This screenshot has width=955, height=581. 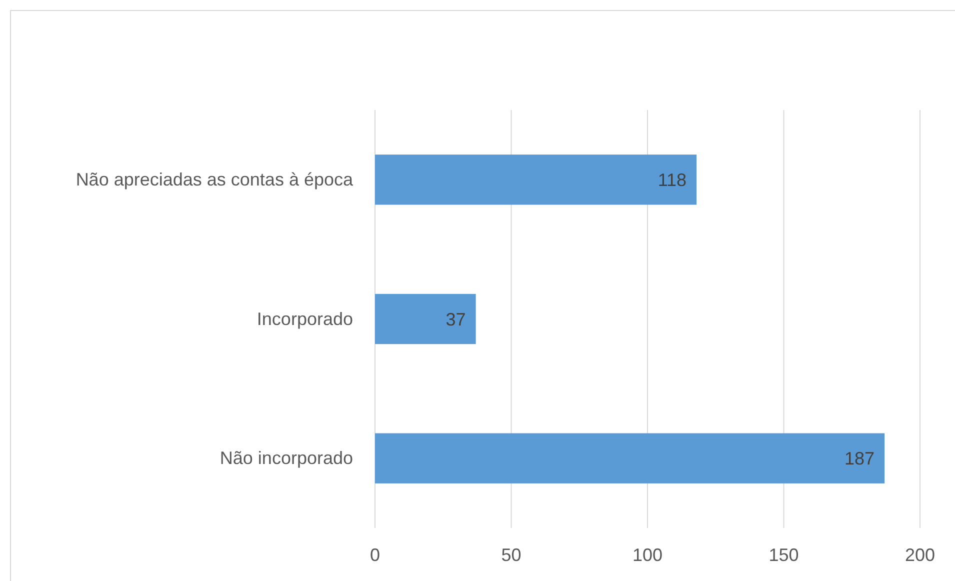 What do you see at coordinates (456, 319) in the screenshot?
I see `data-label: 37` at bounding box center [456, 319].